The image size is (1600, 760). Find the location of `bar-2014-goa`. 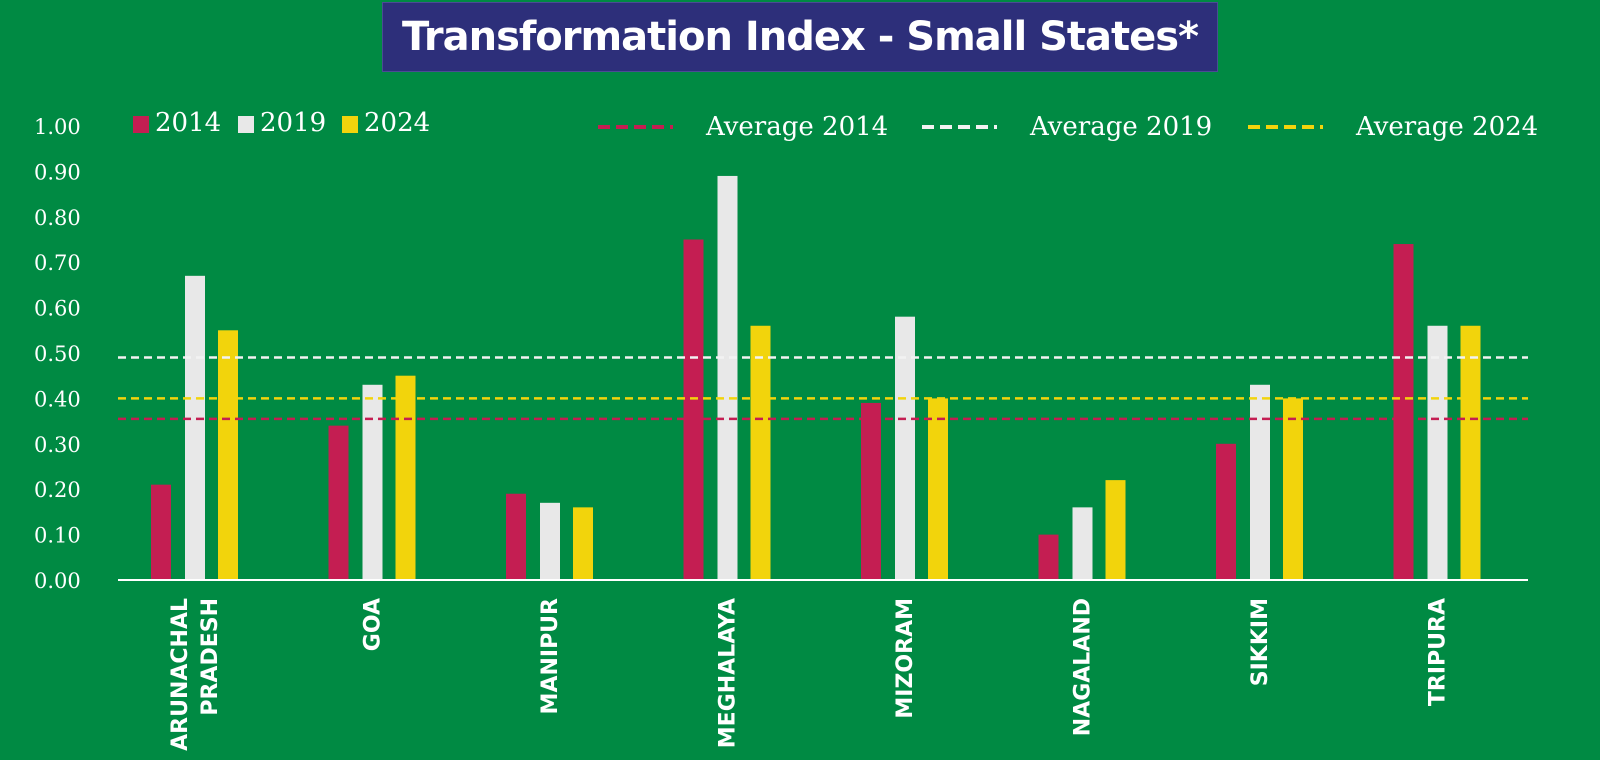

bar-2014-goa is located at coordinates (338, 502).